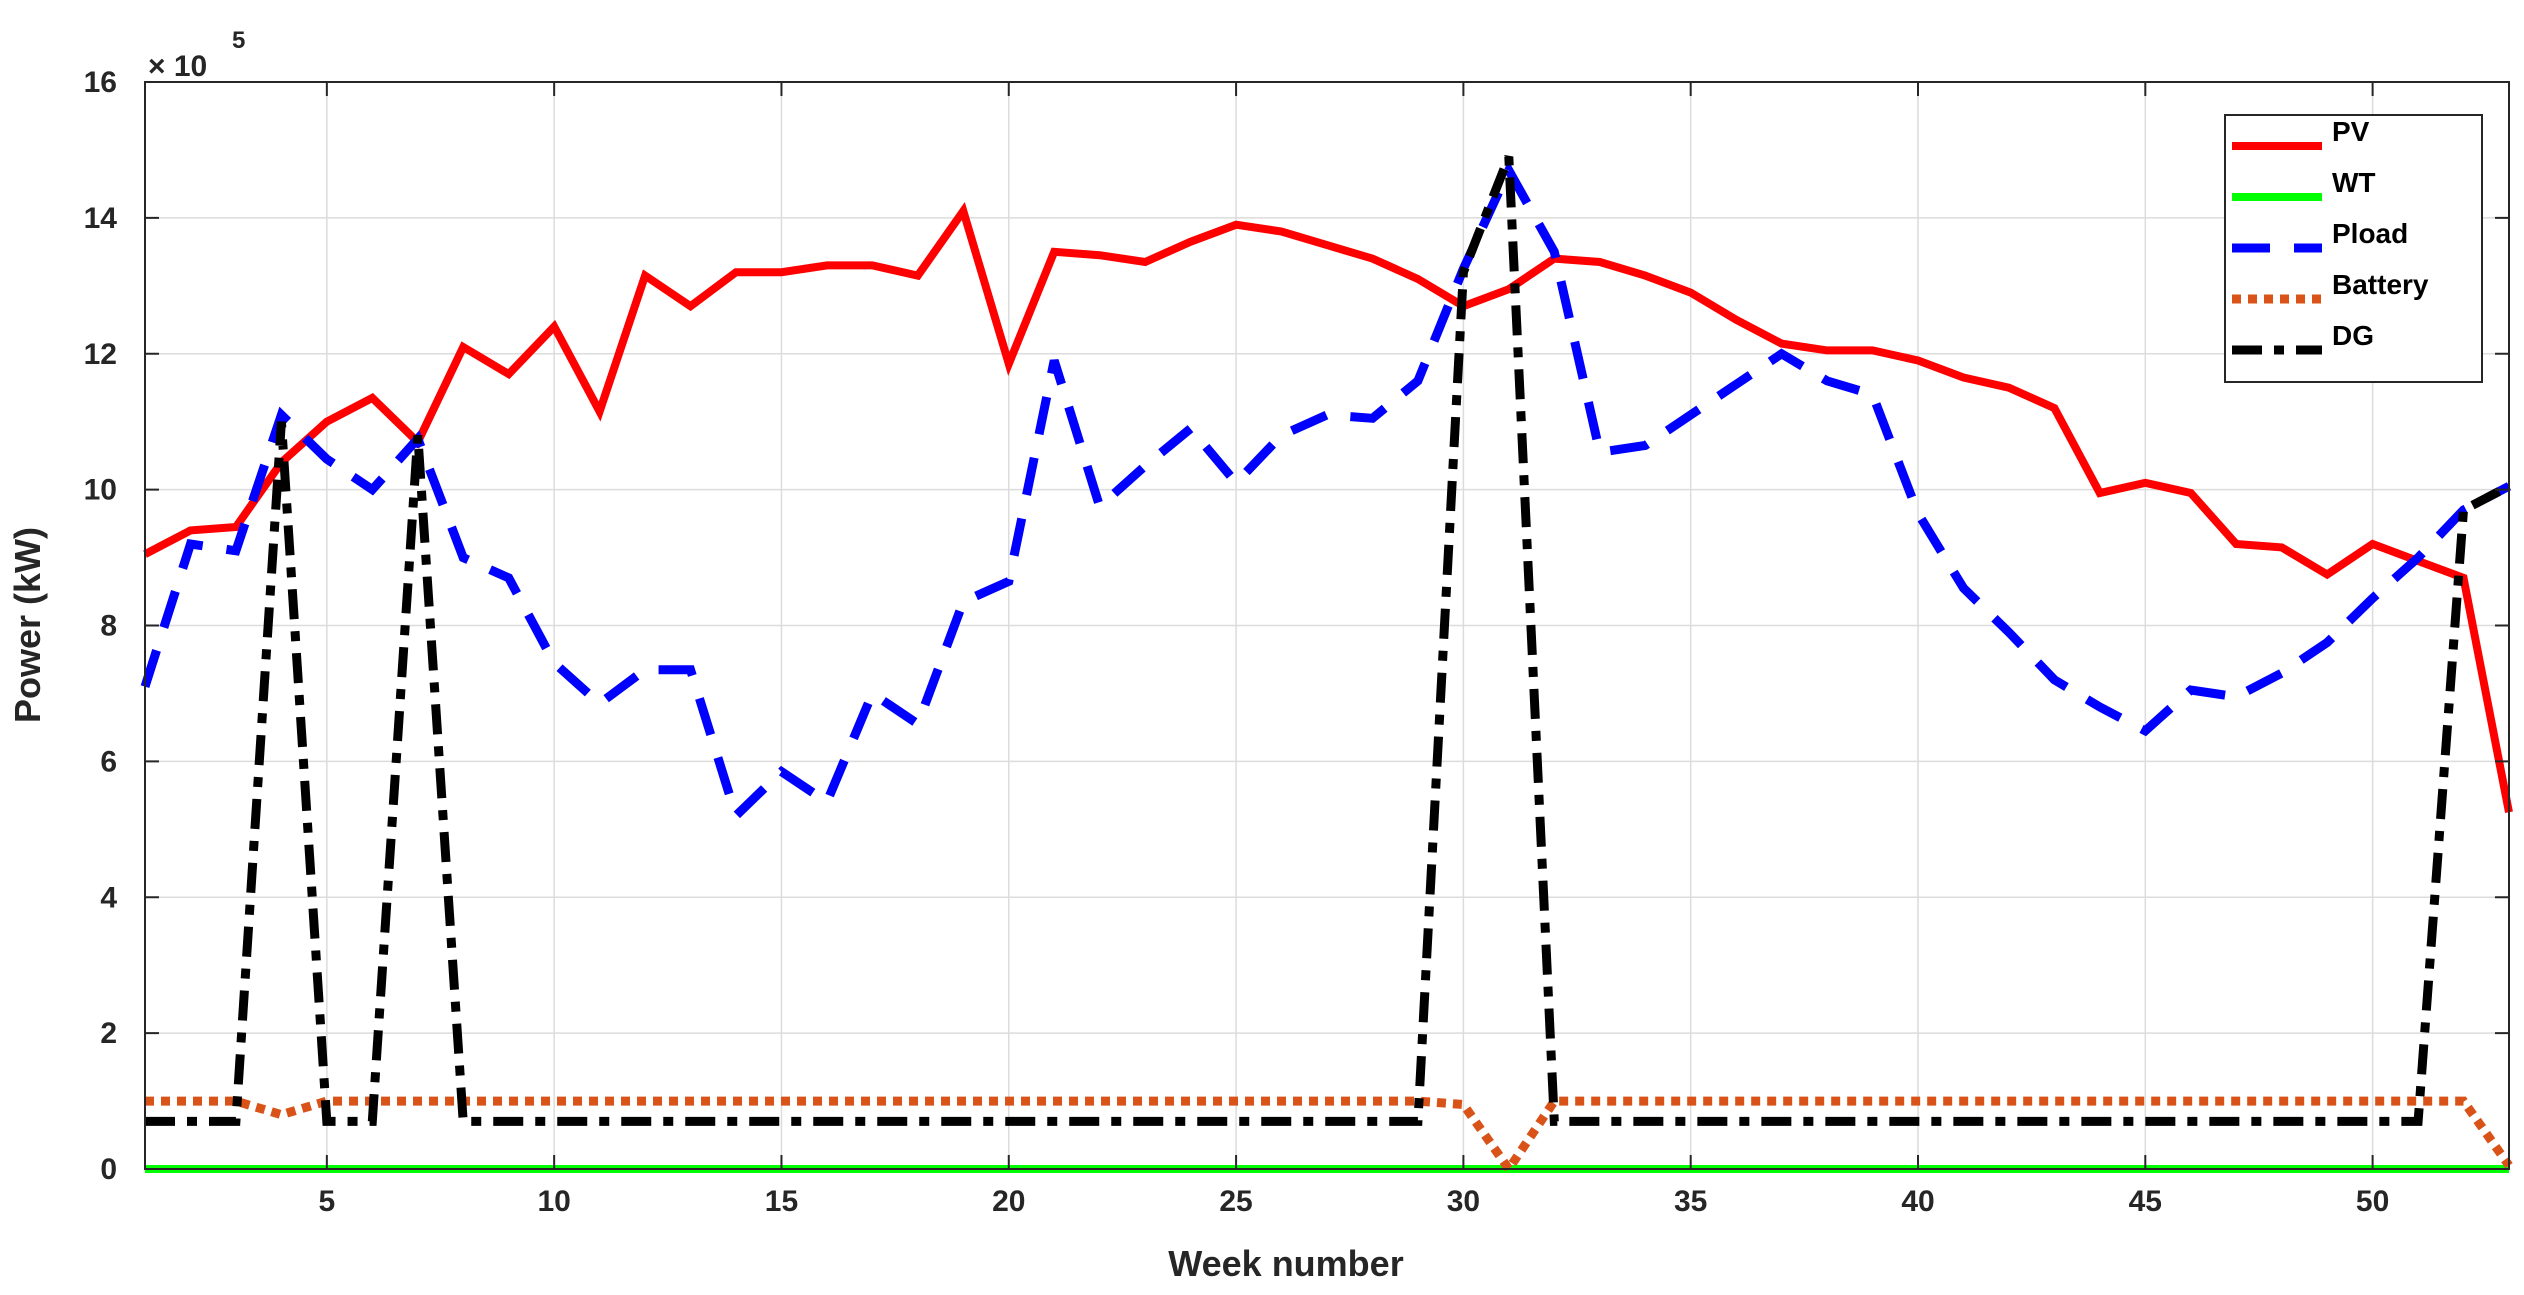 The width and height of the screenshot is (2524, 1295). Describe the element at coordinates (2380, 284) in the screenshot. I see `legend-label-battery: Battery` at that location.